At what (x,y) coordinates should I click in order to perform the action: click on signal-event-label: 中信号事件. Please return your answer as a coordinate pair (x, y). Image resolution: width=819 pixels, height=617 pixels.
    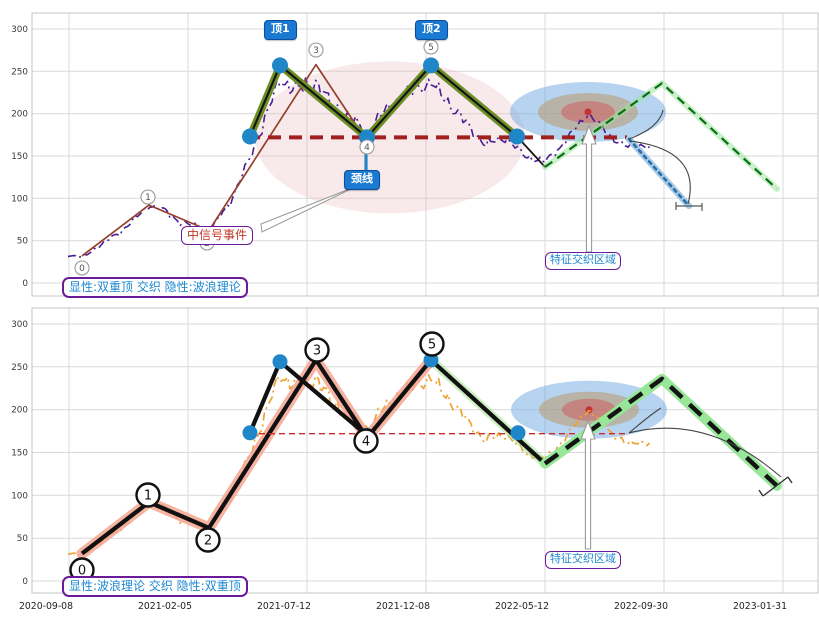
    Looking at the image, I should click on (217, 236).